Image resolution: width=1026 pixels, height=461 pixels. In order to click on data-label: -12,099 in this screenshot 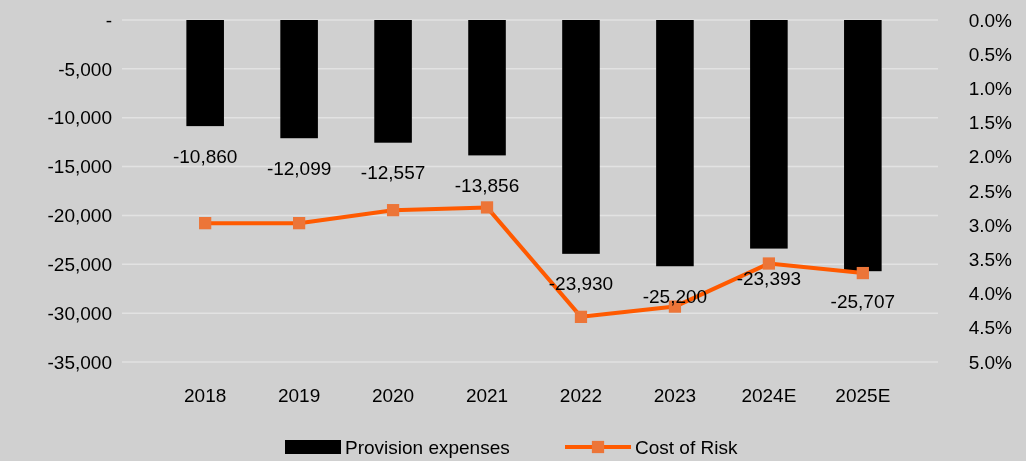, I will do `click(299, 168)`.